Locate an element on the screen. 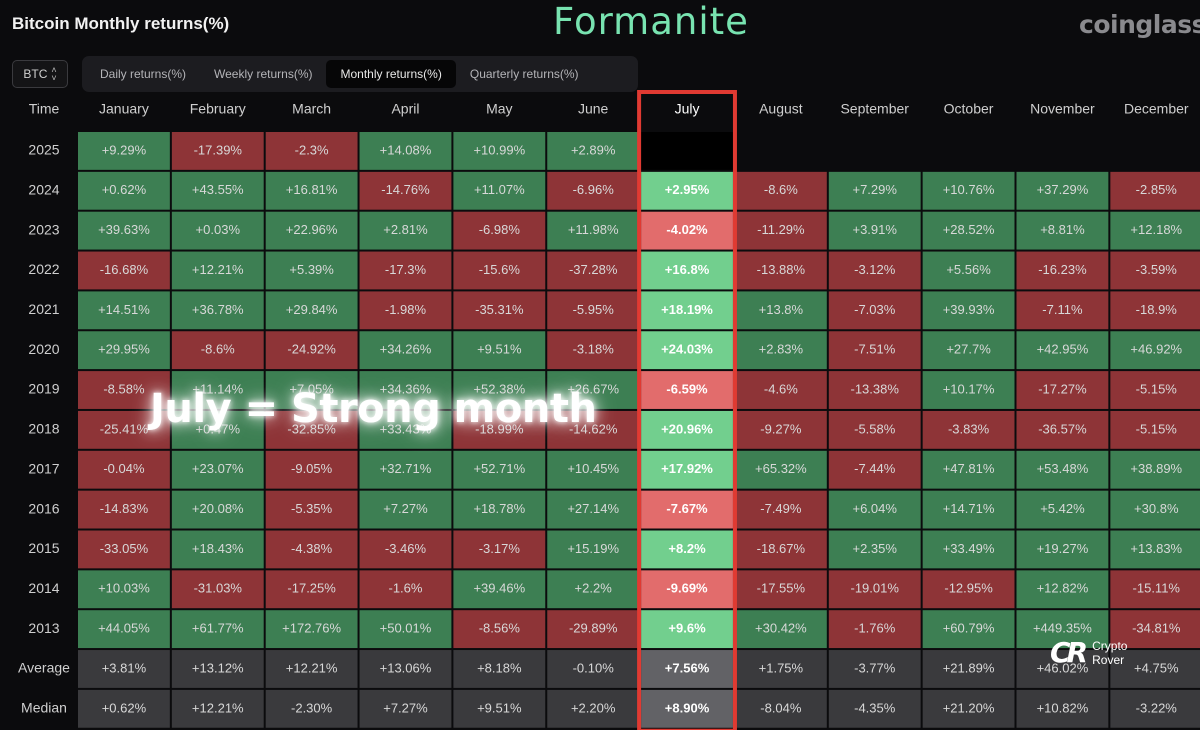 The width and height of the screenshot is (1200, 730). cell-value: -3.12% is located at coordinates (875, 269).